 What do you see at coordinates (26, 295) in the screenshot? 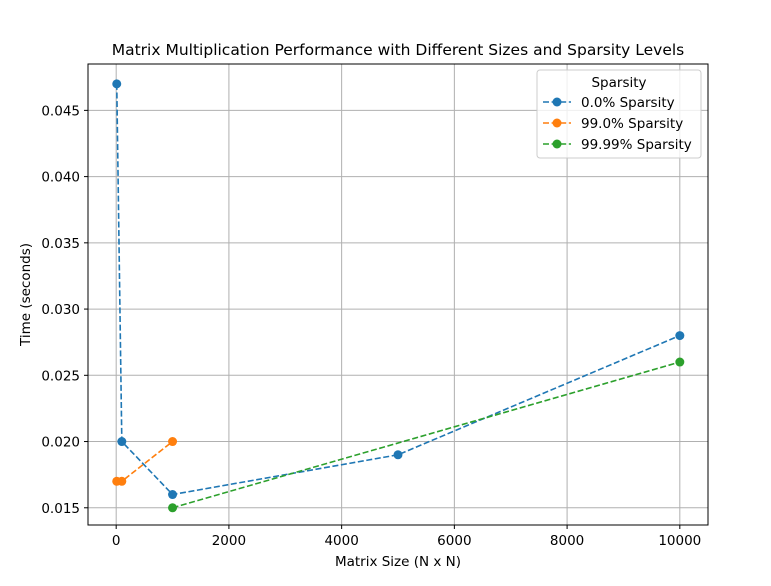
I see `y-axis-label: Time (seconds)` at bounding box center [26, 295].